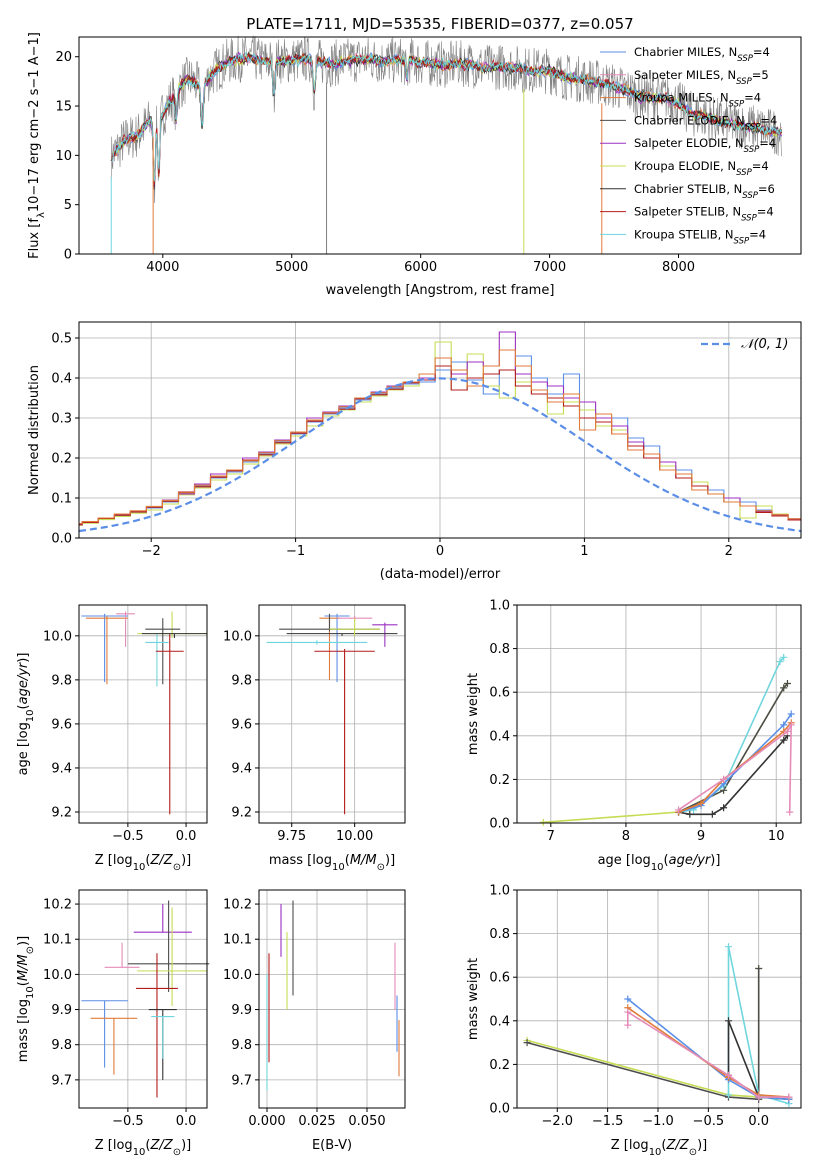 This screenshot has height=1170, width=819. I want to click on mass-vs-Z-ylabel: mass [log10(M/M⊙)], so click(26, 999).